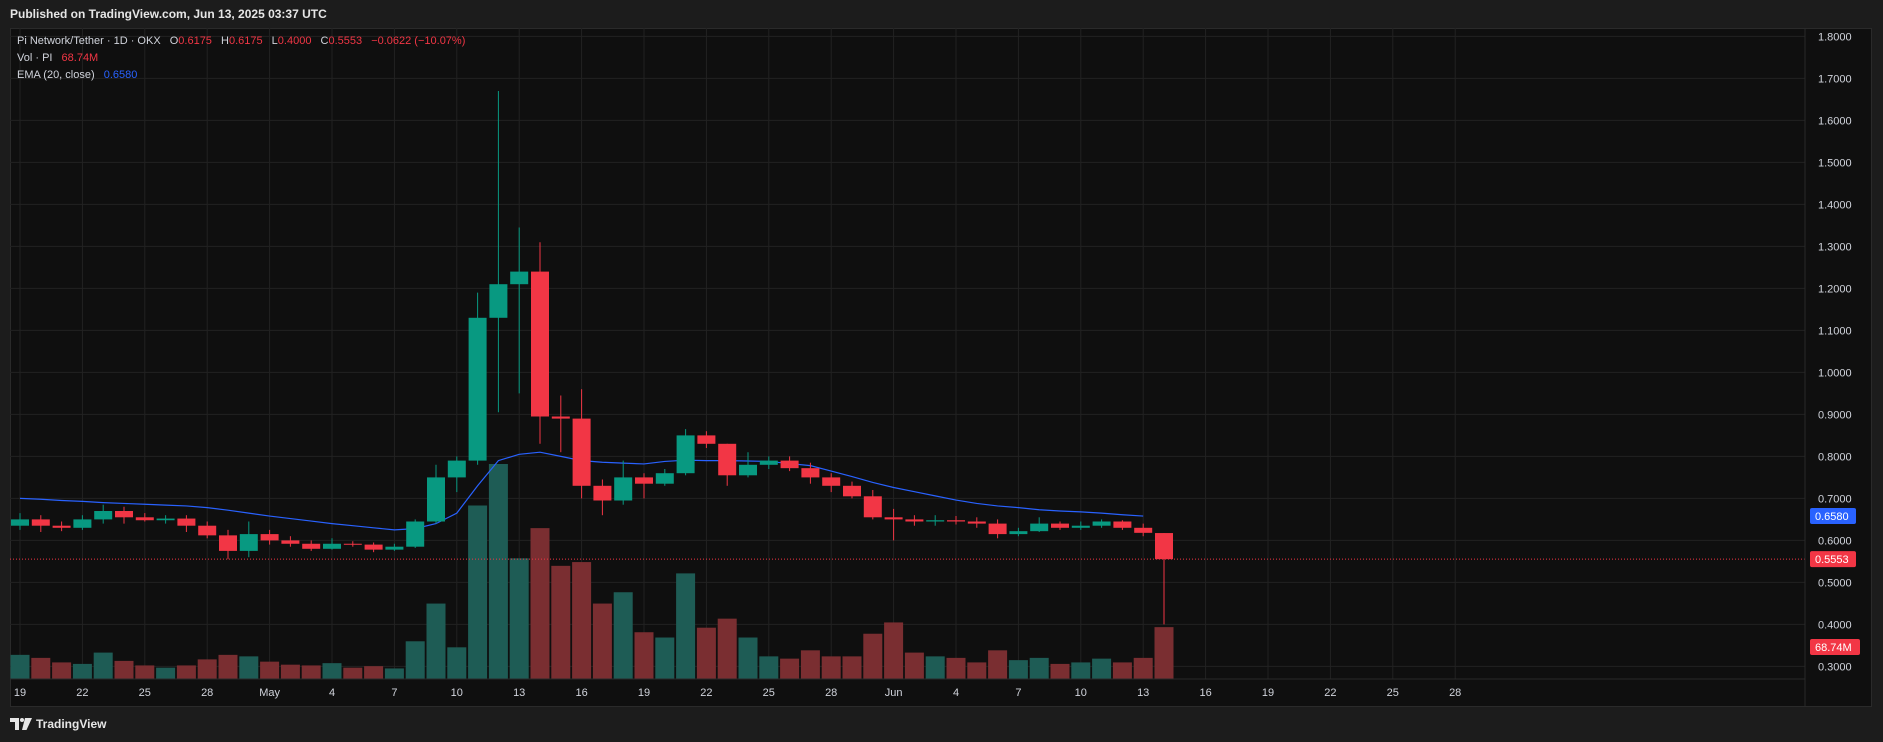  I want to click on tradingview-logo-icon, so click(21, 724).